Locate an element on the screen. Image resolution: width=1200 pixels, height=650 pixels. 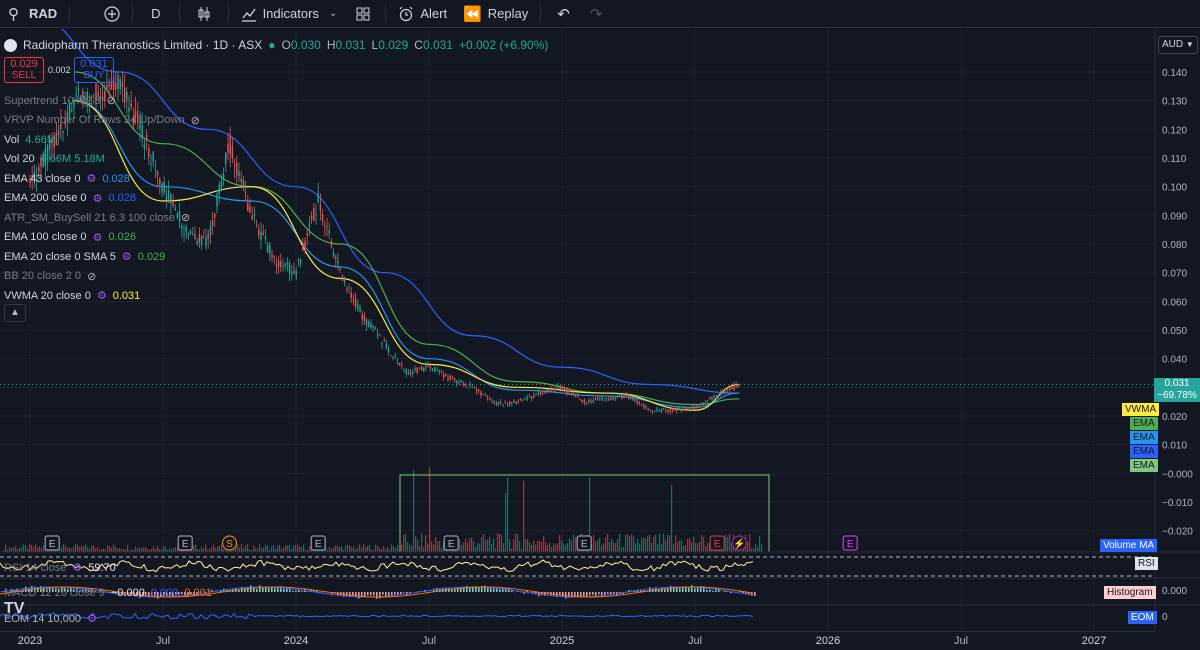
indicator-legend-item: VWMA 20 close 0 ⚙ 0.031 is located at coordinates (102, 296).